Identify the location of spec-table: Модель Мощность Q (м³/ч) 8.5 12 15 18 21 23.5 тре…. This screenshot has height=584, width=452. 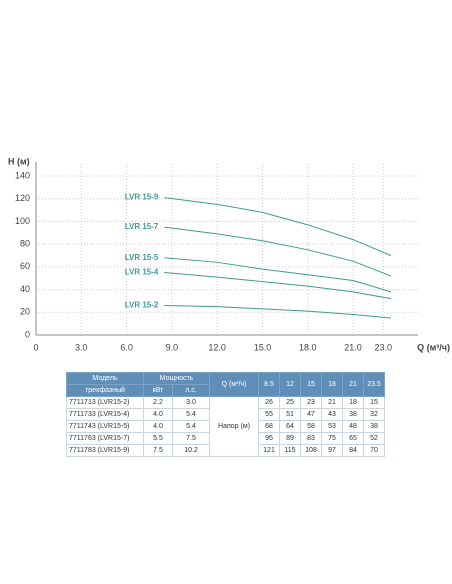
(225, 414).